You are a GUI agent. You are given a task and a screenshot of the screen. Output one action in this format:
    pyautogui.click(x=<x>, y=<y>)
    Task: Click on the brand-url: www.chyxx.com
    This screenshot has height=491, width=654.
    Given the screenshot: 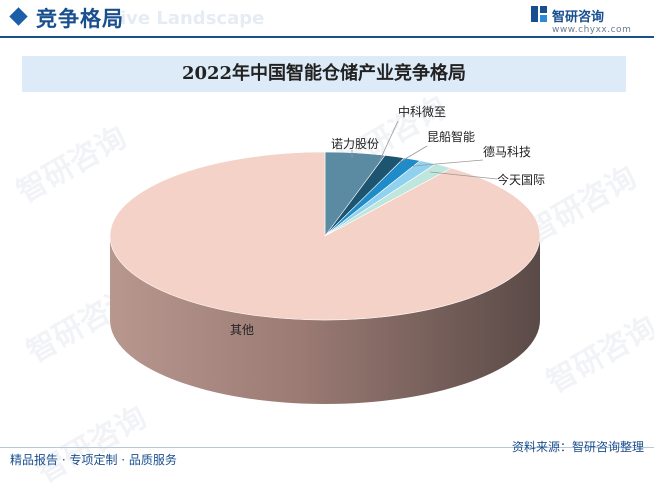 What is the action you would take?
    pyautogui.click(x=592, y=30)
    